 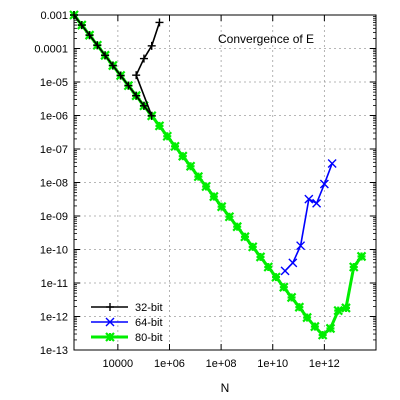 I want to click on chart-title: Convergence of E, so click(x=266, y=39).